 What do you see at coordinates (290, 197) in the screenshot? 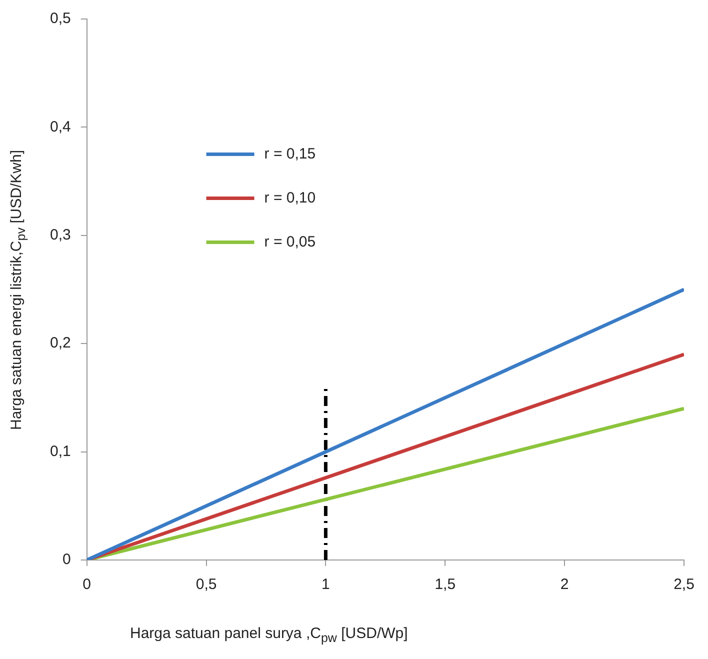
I see `legend-label: r = 0,10` at bounding box center [290, 197].